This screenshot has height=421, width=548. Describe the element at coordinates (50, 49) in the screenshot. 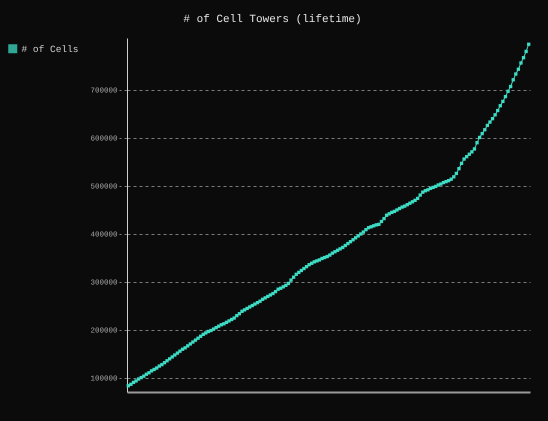

I see `legend-label: # of Cells` at that location.